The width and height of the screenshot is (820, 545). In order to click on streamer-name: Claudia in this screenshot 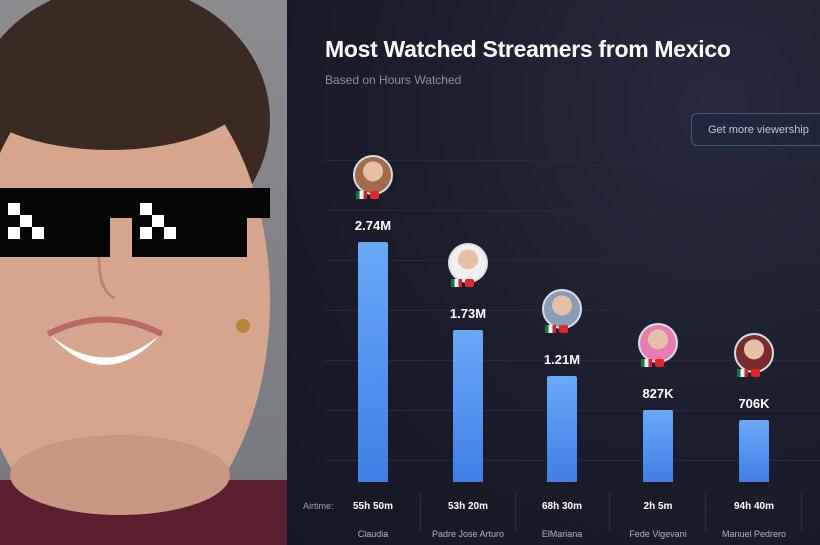, I will do `click(373, 534)`.